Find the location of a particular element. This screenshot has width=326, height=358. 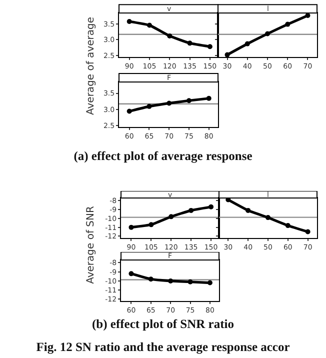

caption: Fig. 12 SN ratio and the average response accor is located at coordinates (163, 347).